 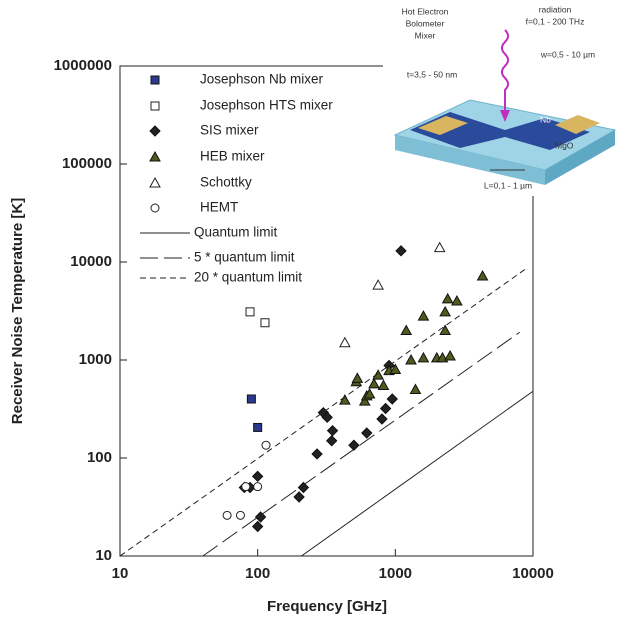 What do you see at coordinates (257, 573) in the screenshot?
I see `x-tick-label: 100` at bounding box center [257, 573].